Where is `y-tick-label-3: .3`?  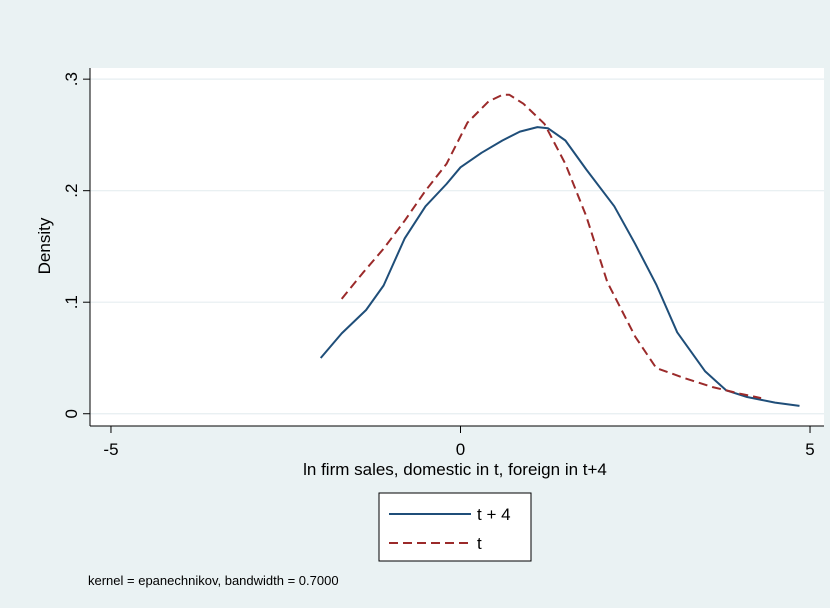 y-tick-label-3: .3 is located at coordinates (71, 79).